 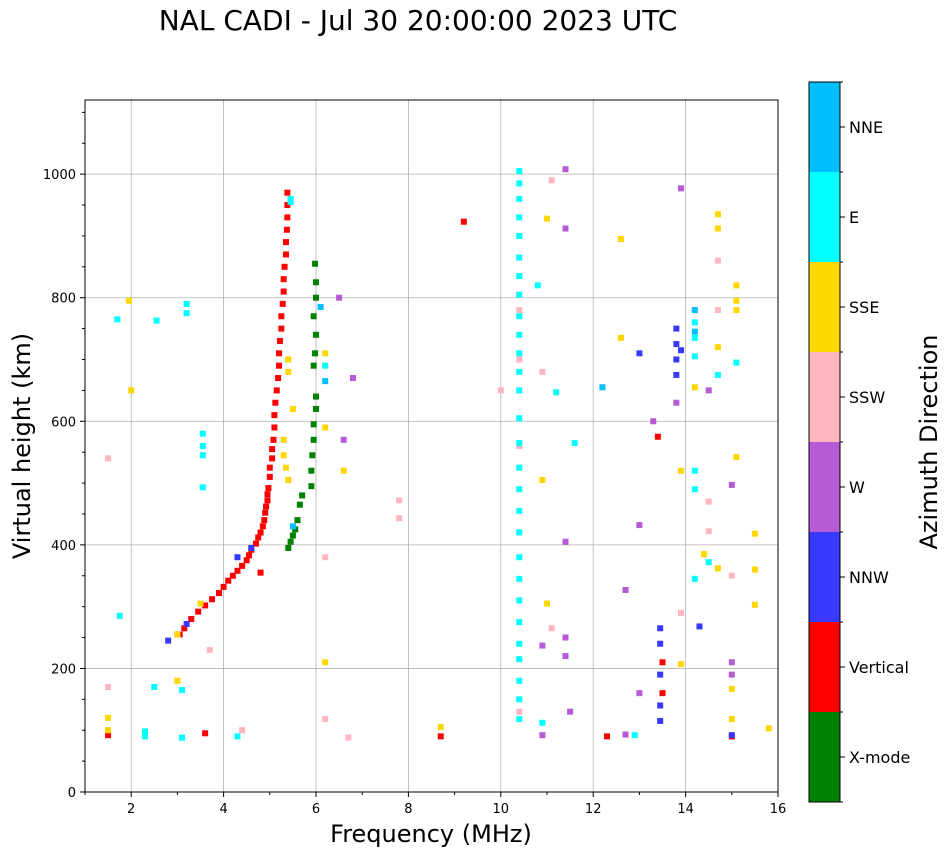 I want to click on y-tick-label: 400, so click(x=63, y=546).